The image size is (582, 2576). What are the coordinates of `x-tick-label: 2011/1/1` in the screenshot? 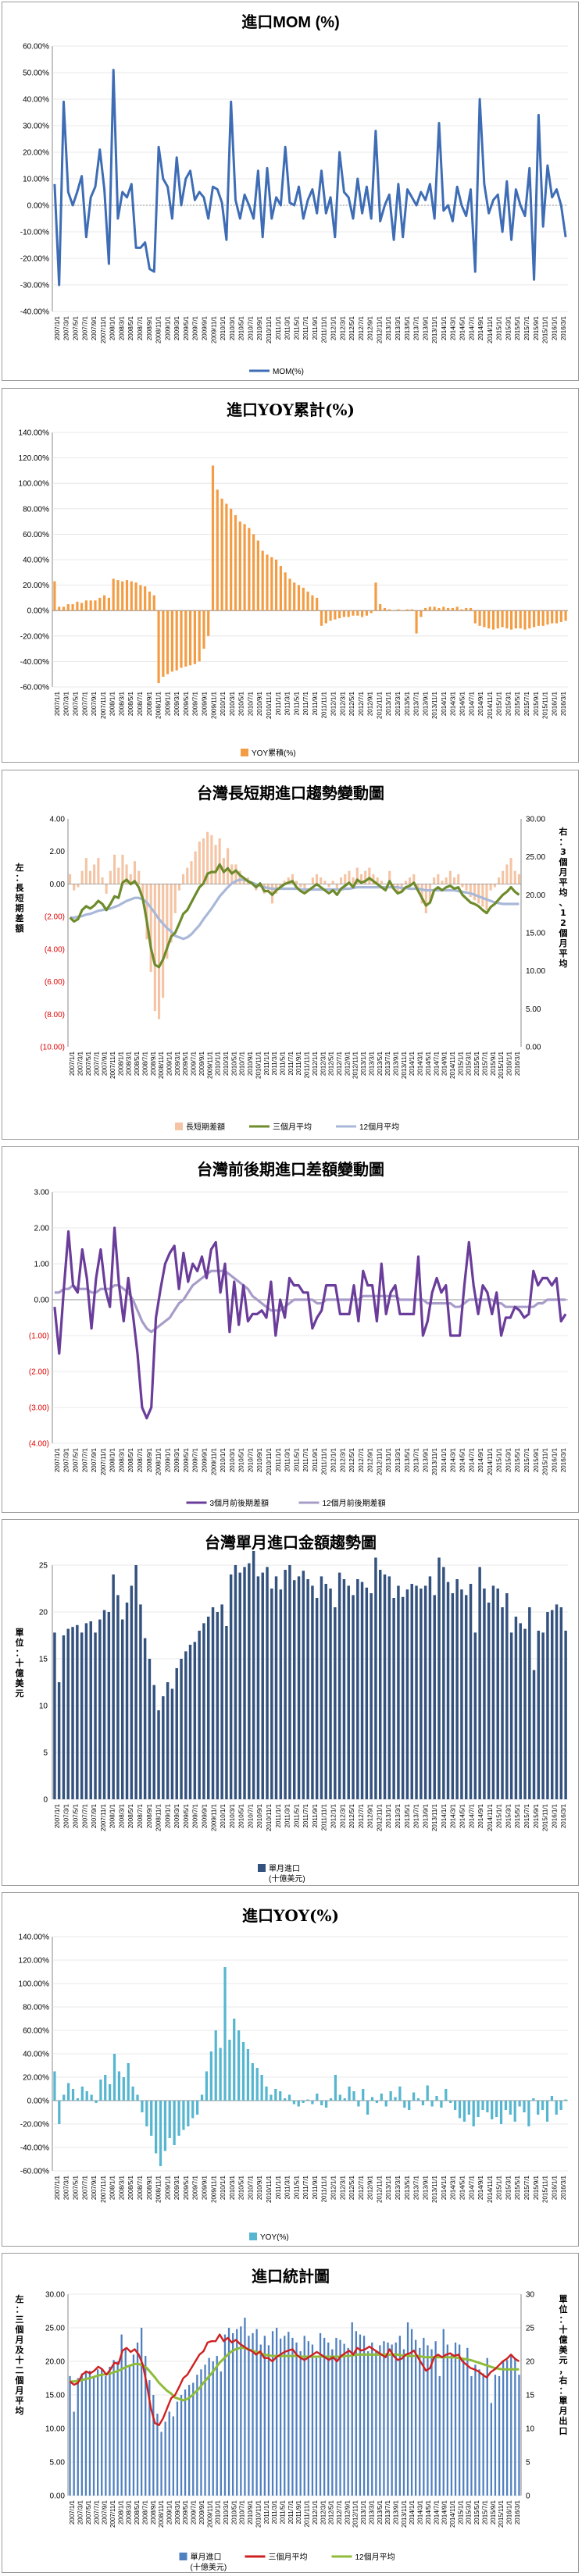 It's located at (278, 703).